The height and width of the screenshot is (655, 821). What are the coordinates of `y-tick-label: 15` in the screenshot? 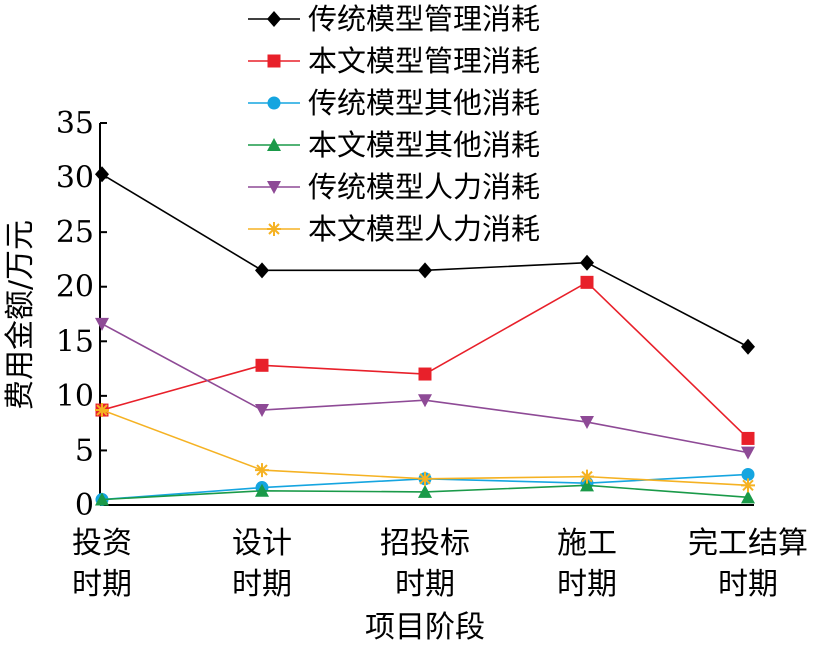 It's located at (75, 341).